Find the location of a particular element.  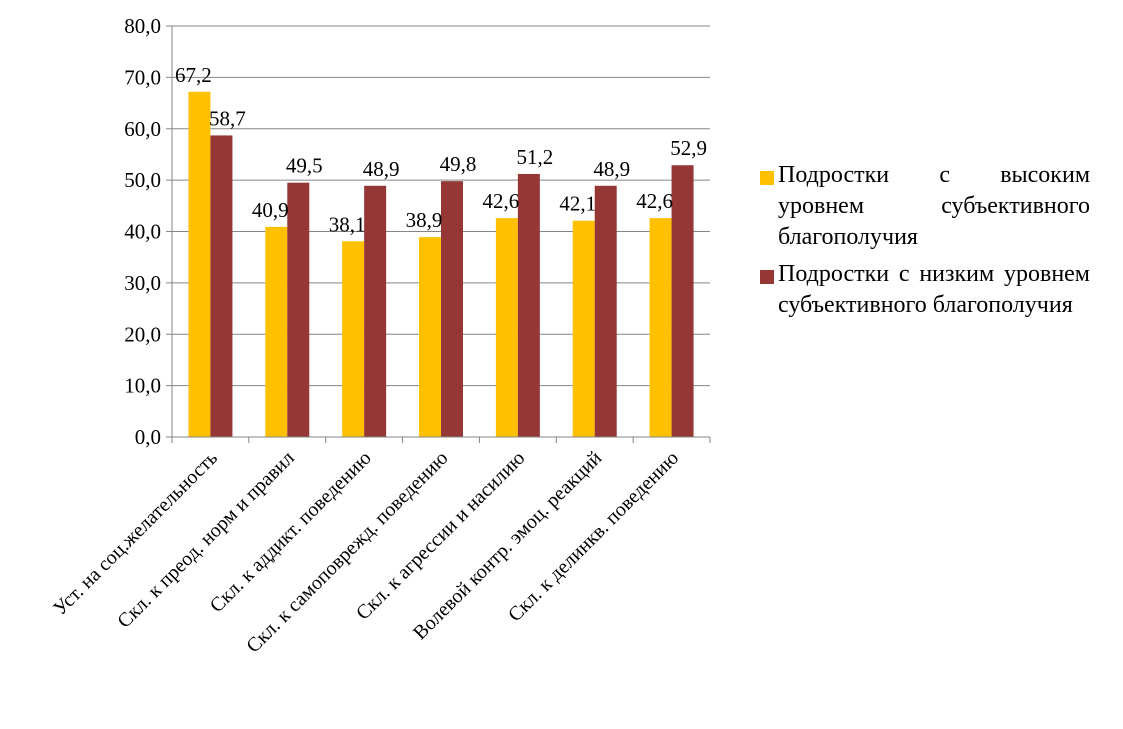

y-tick-label: 70,0 is located at coordinates (142, 77).